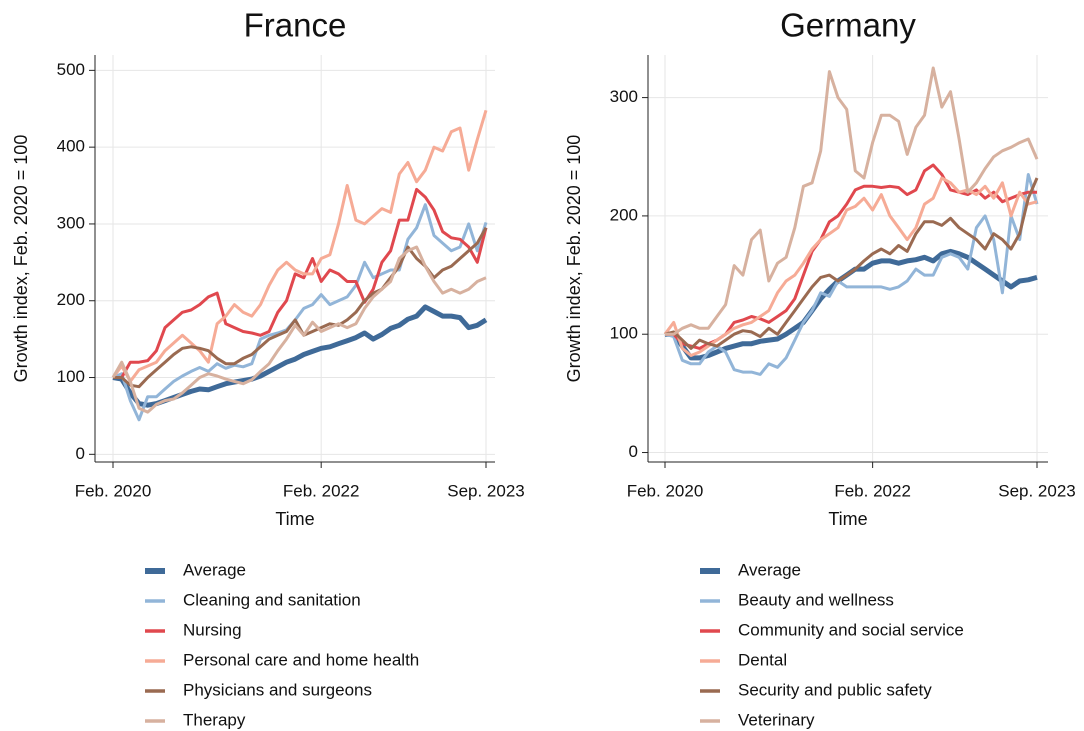 Image resolution: width=1084 pixels, height=731 pixels. What do you see at coordinates (272, 599) in the screenshot?
I see `legend-label: Cleaning and sanitation` at bounding box center [272, 599].